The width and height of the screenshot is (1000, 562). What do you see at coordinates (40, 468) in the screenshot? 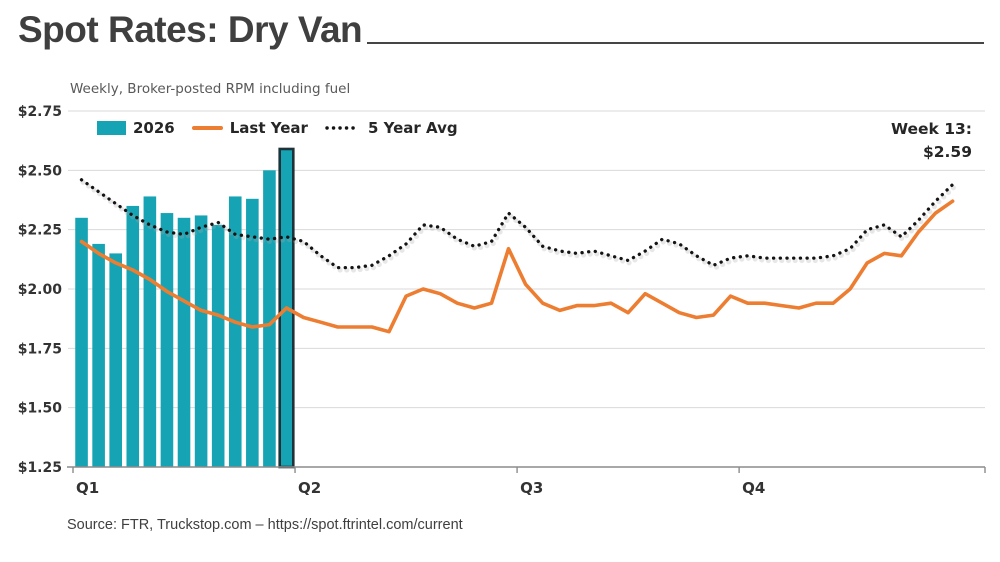
I see `y-tick-label: $1.25` at bounding box center [40, 468].